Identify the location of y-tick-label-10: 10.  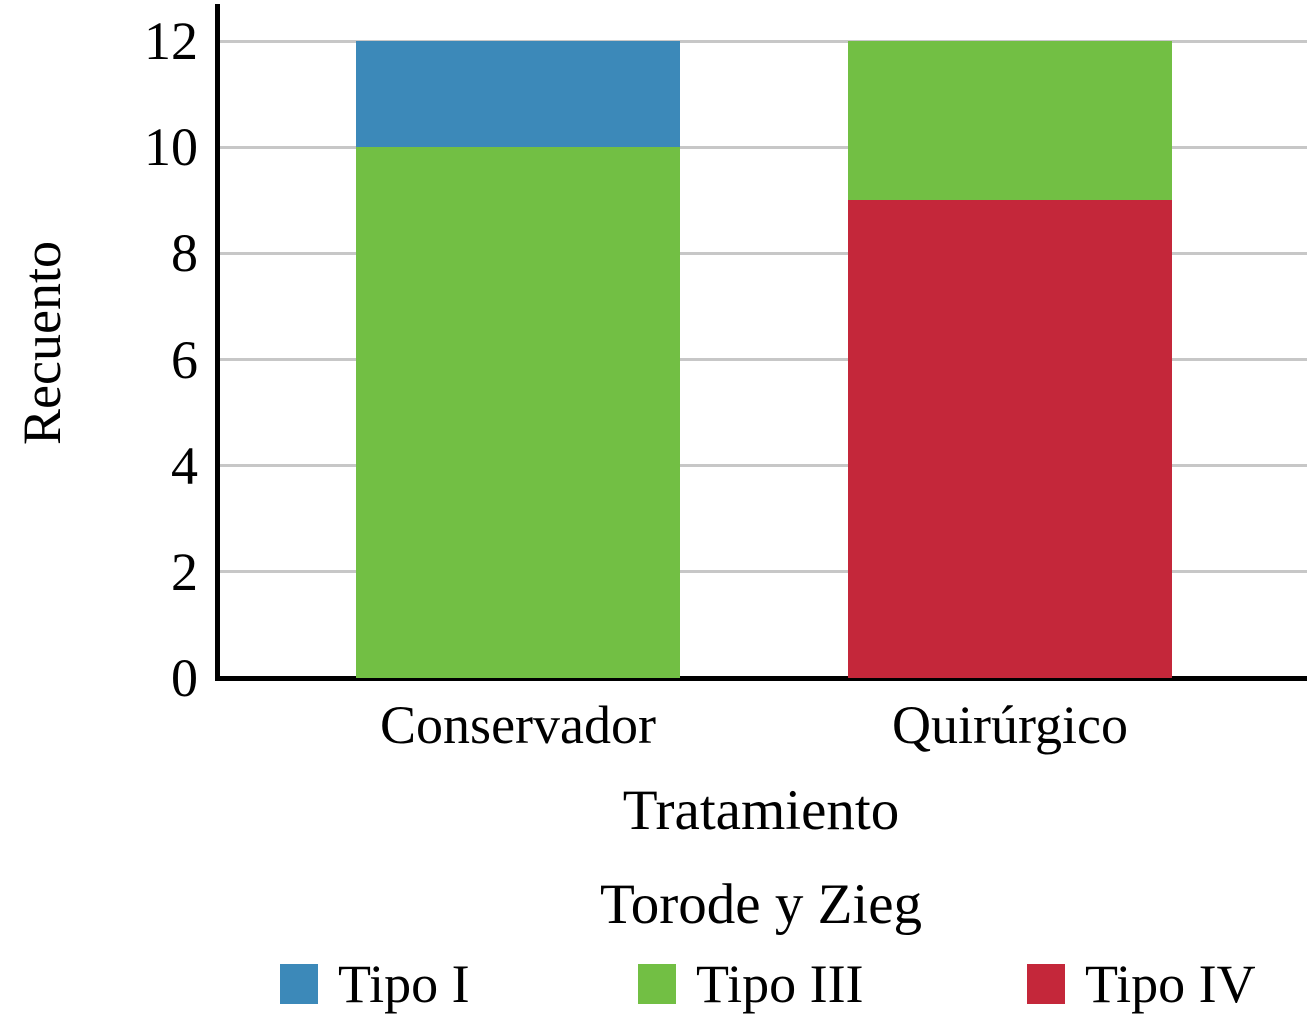
(171, 147).